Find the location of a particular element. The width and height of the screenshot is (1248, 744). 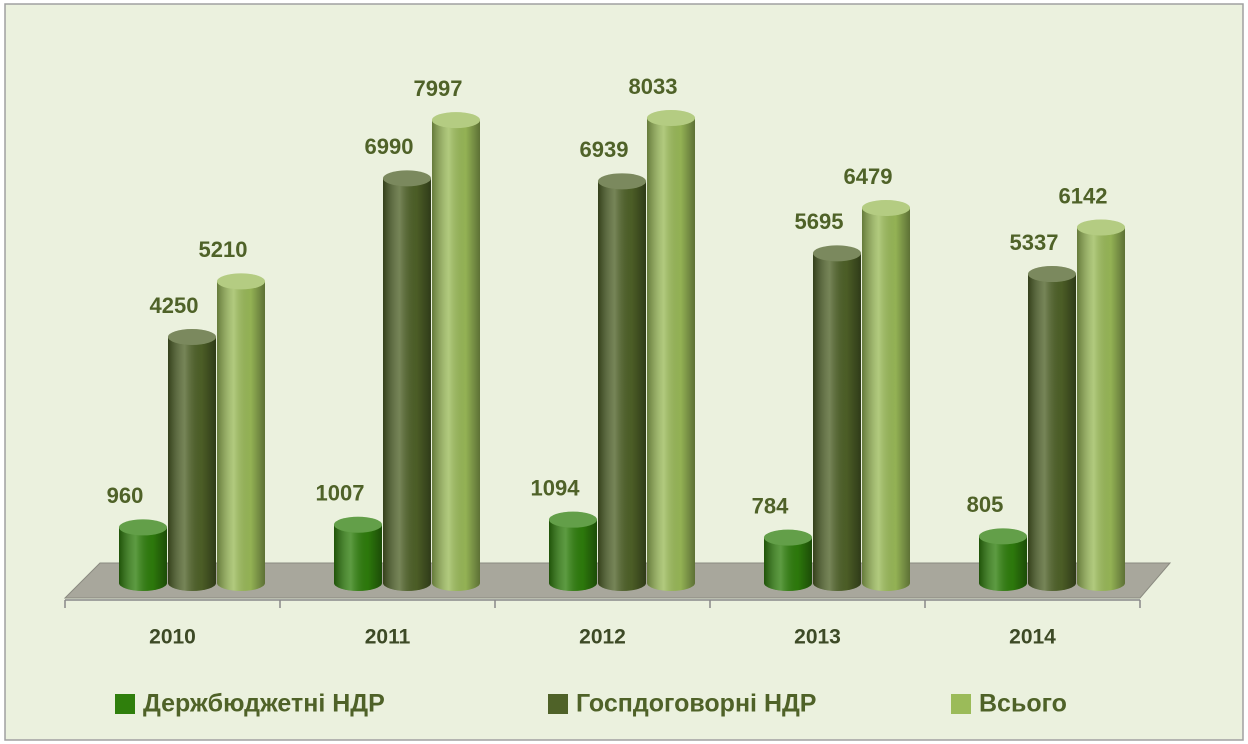

value-label: 5337 is located at coordinates (1034, 242).